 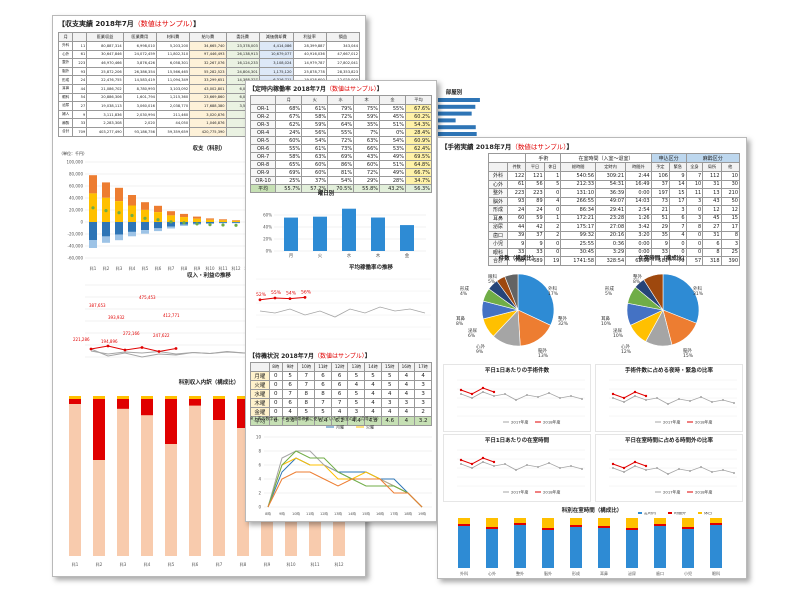 I want to click on bar-positive, so click(x=184, y=219).